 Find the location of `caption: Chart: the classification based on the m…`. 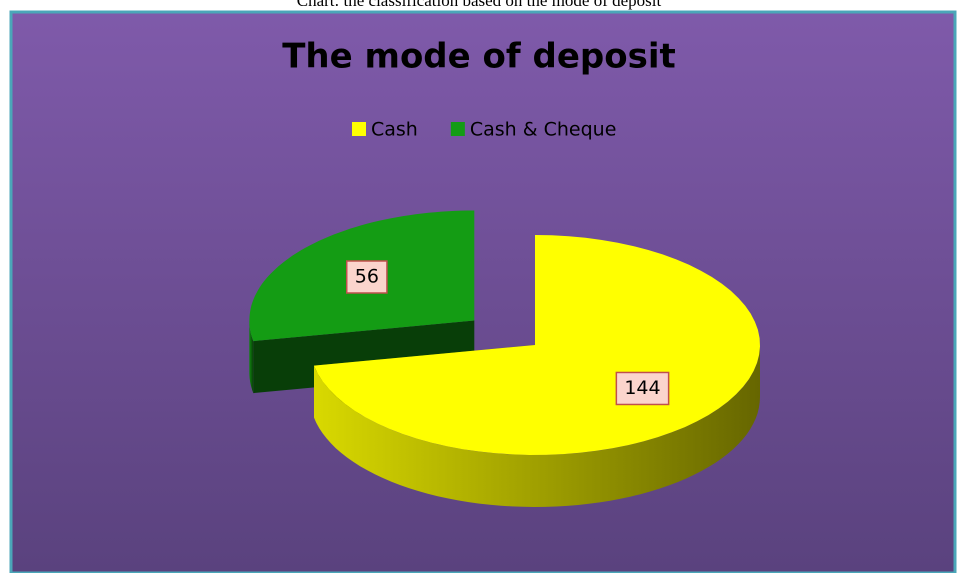

caption: Chart: the classification based on the m… is located at coordinates (479, 5).